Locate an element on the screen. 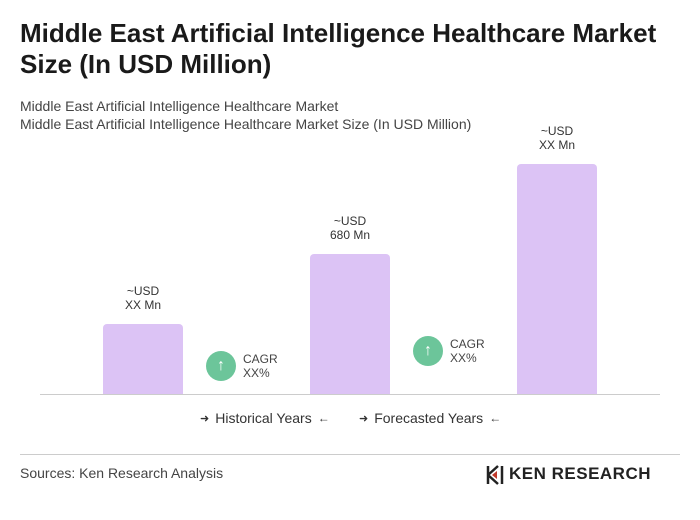 The image size is (700, 520). divider is located at coordinates (350, 454).